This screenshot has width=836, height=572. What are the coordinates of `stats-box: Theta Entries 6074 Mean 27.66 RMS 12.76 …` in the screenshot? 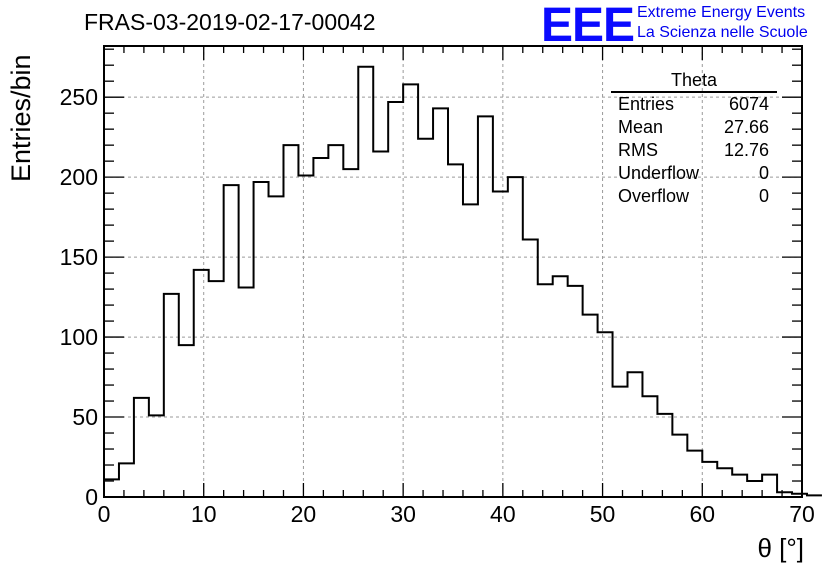 It's located at (694, 138).